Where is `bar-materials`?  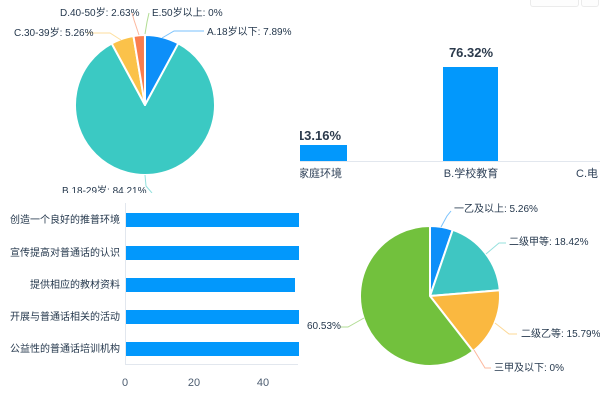 bar-materials is located at coordinates (210, 285).